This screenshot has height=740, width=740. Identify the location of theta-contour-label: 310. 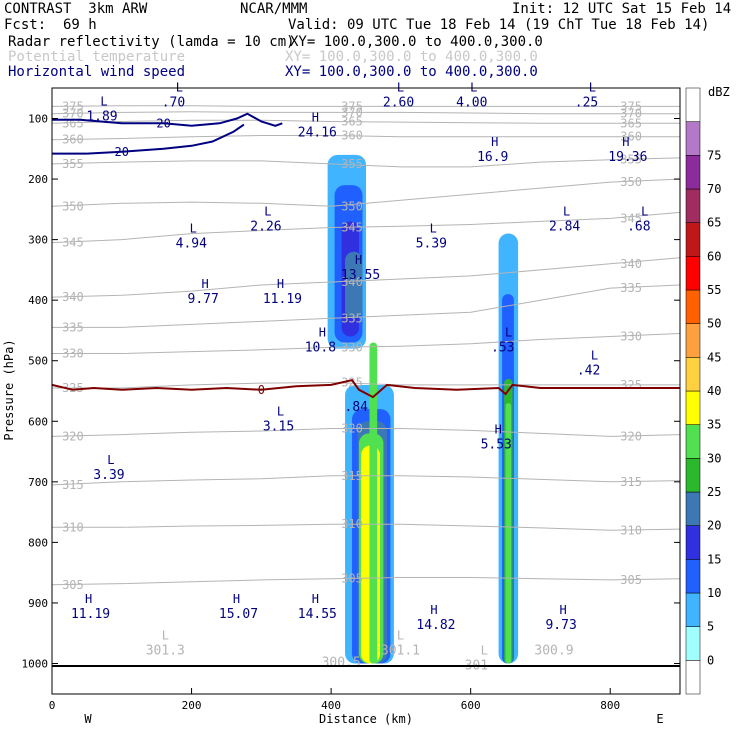
(631, 530).